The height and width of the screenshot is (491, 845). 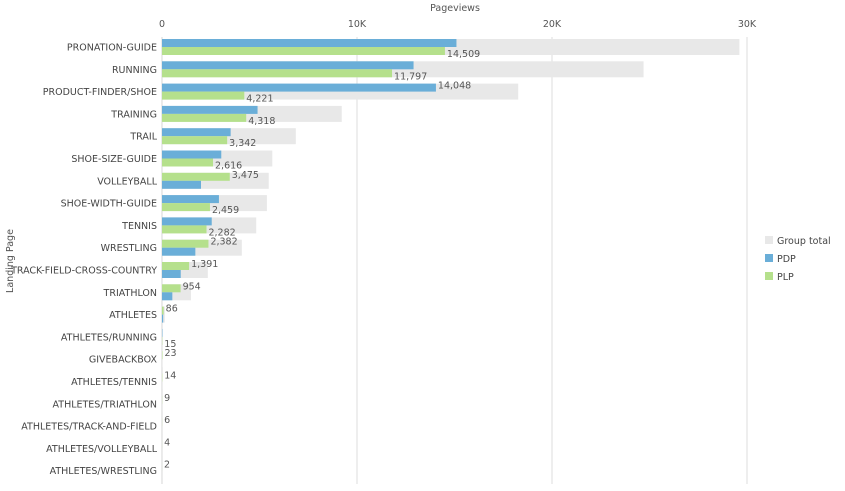 I want to click on category-label: ATHLETES/TRACK-AND-FIELD, so click(x=89, y=427).